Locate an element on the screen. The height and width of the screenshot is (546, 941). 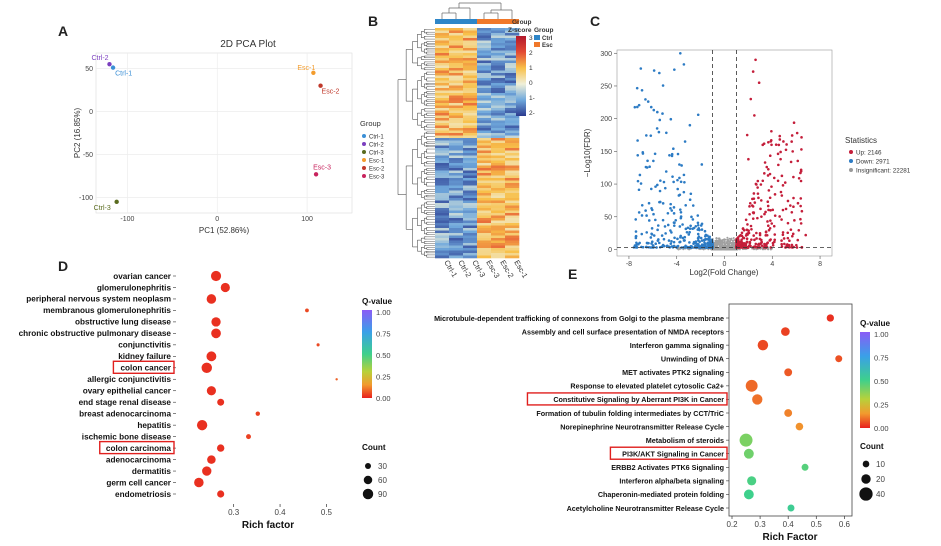
disease-qvalue-tick: 0.00 is located at coordinates (383, 398).